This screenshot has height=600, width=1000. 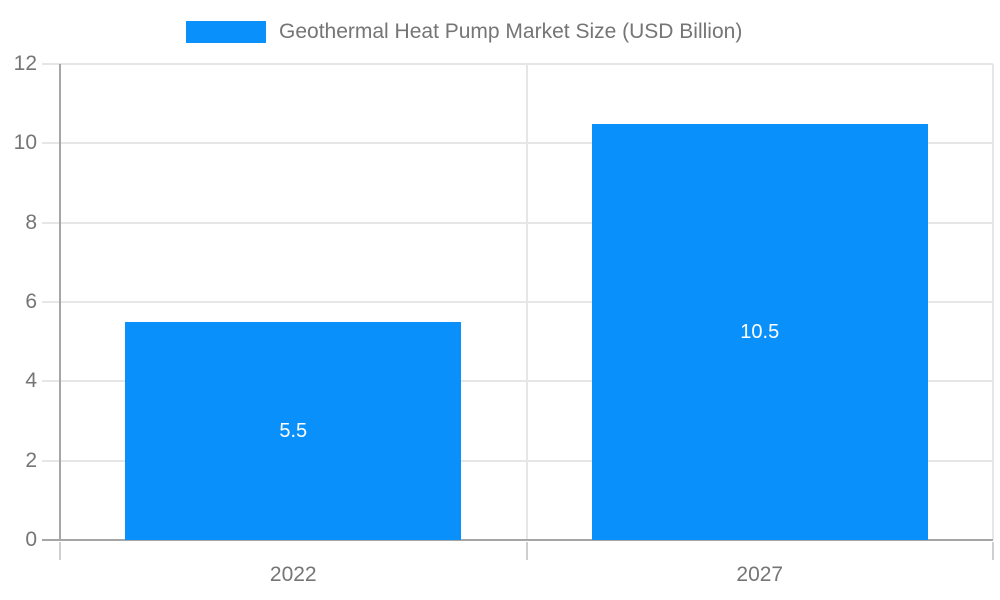 I want to click on bar-value-label: 5.5, so click(x=293, y=430).